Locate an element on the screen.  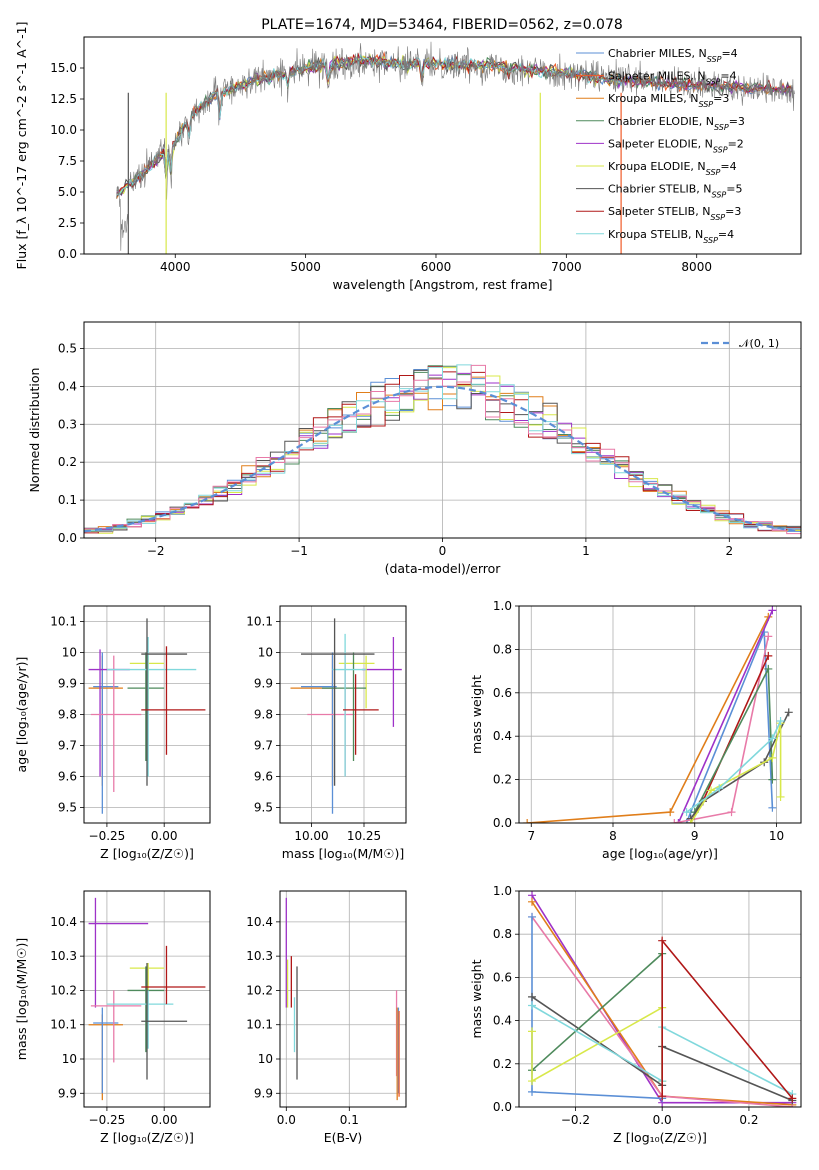
legend-entry: Chabrier STELIB, NSSP=5 is located at coordinates (675, 191).